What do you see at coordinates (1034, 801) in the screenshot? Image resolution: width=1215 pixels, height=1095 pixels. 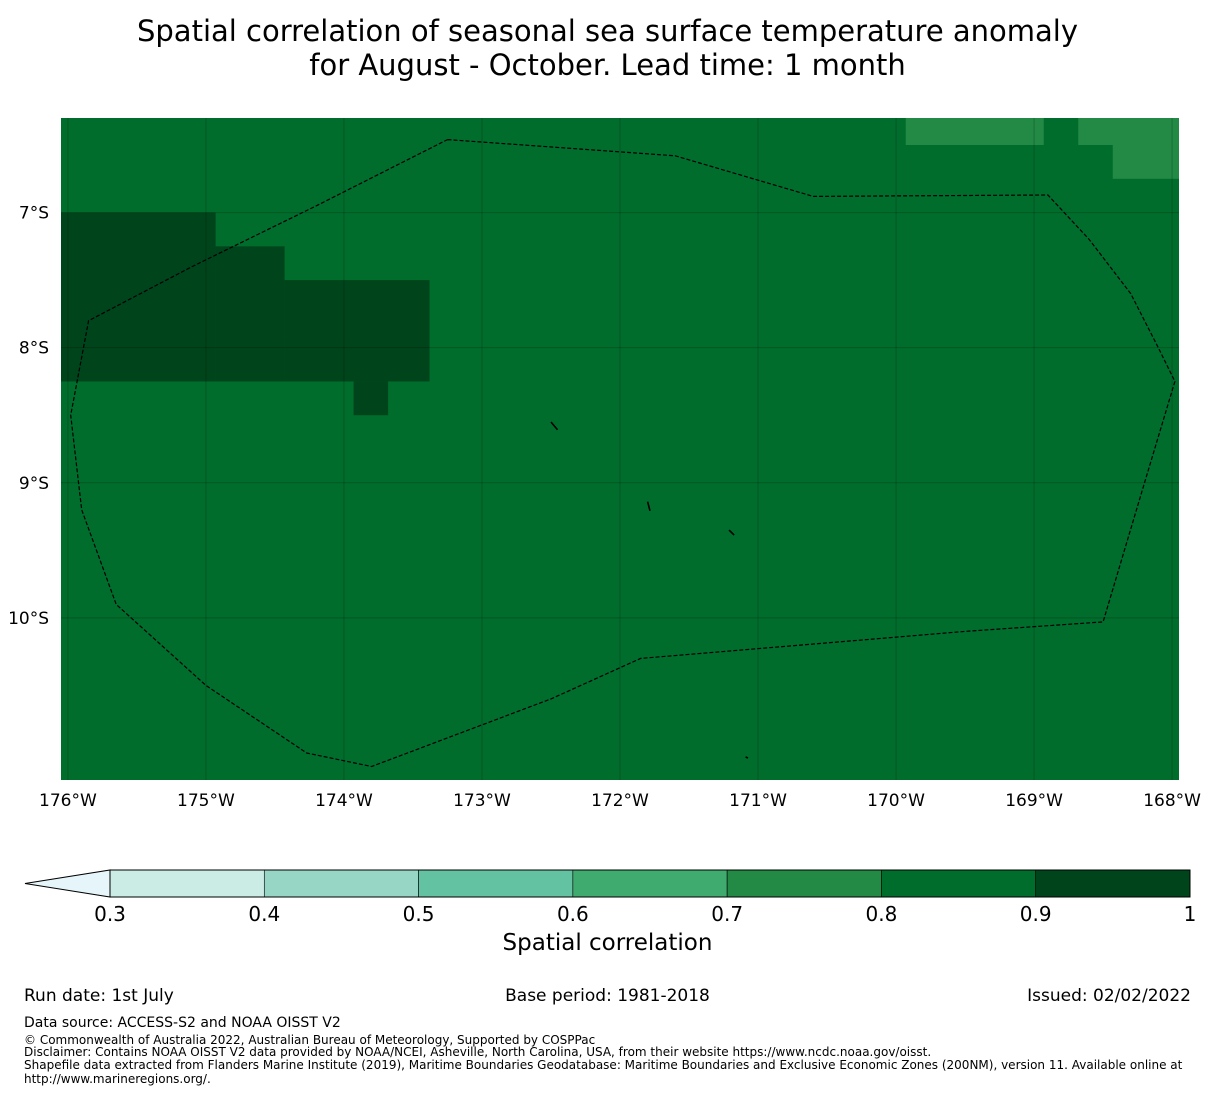 I see `x-tick-label: 169°W` at bounding box center [1034, 801].